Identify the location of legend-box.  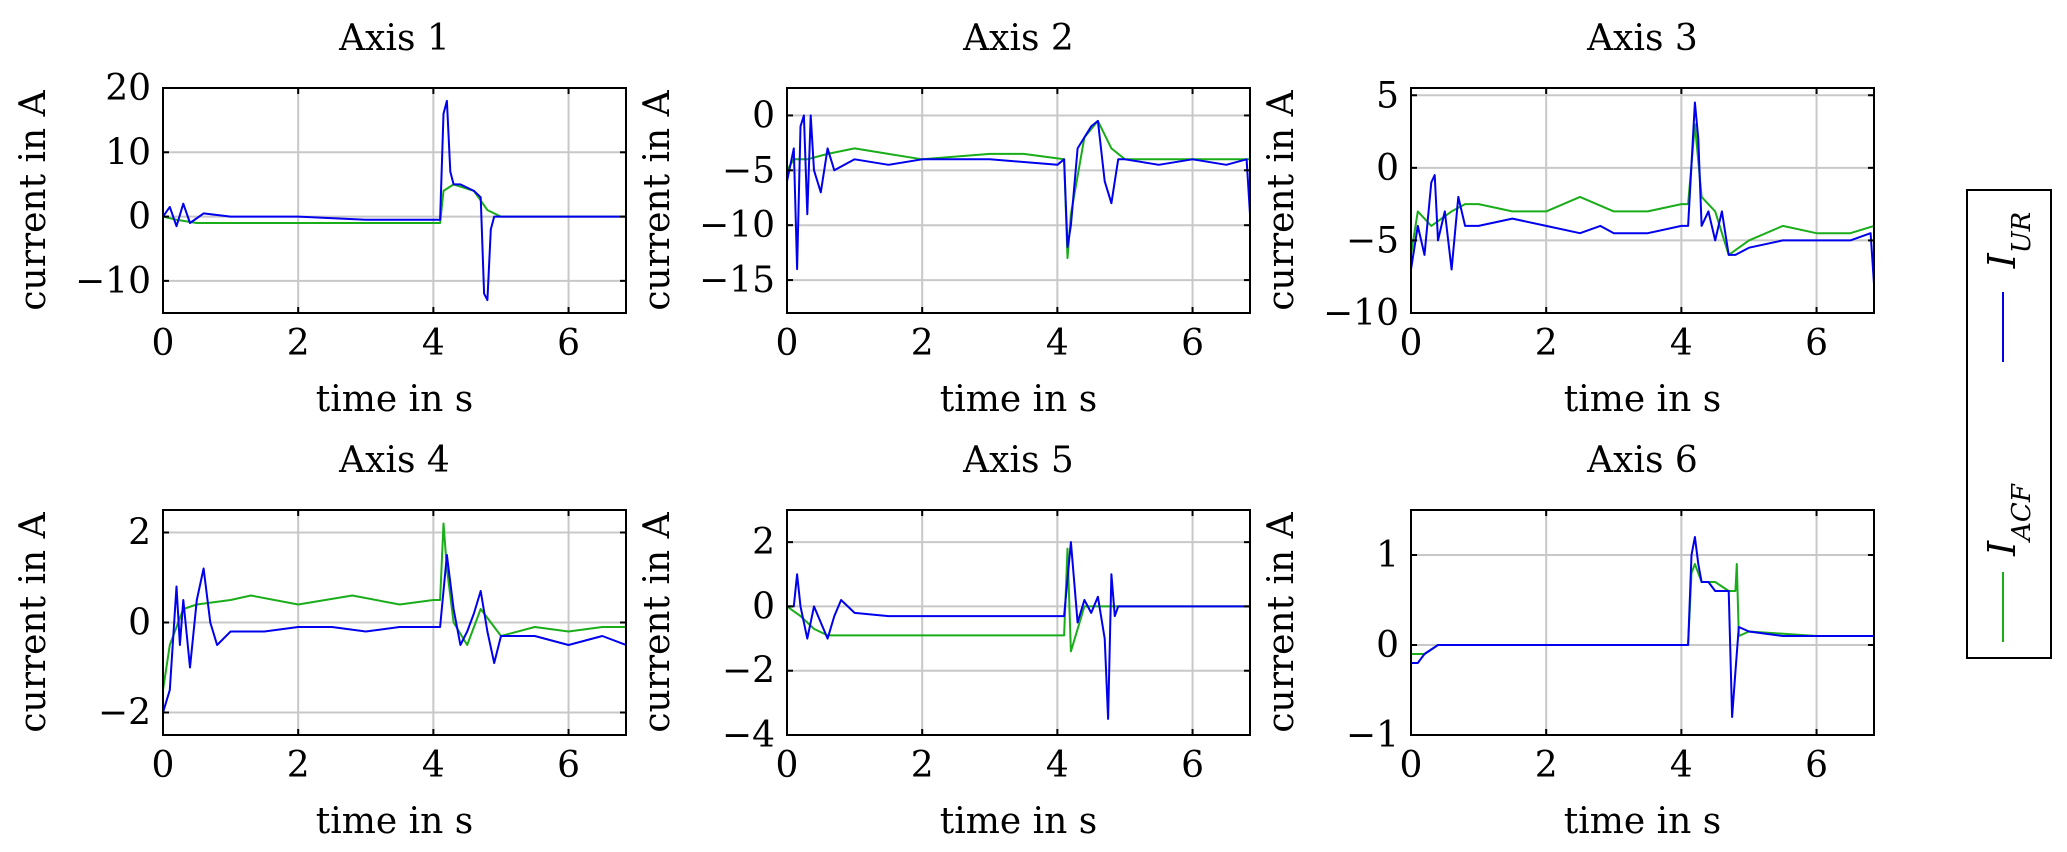
(2009, 424).